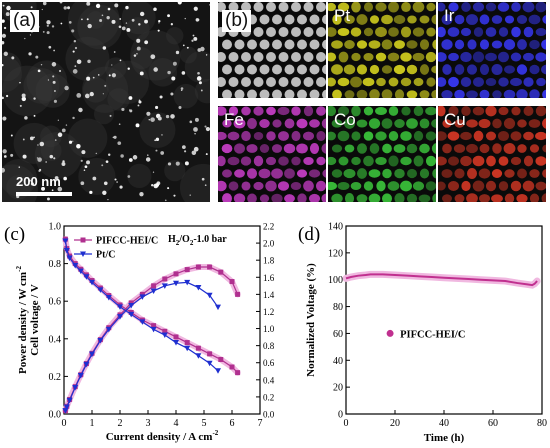 The image size is (550, 448). Describe the element at coordinates (38, 181) in the screenshot. I see `scale-bar-label: 200 nm` at that location.